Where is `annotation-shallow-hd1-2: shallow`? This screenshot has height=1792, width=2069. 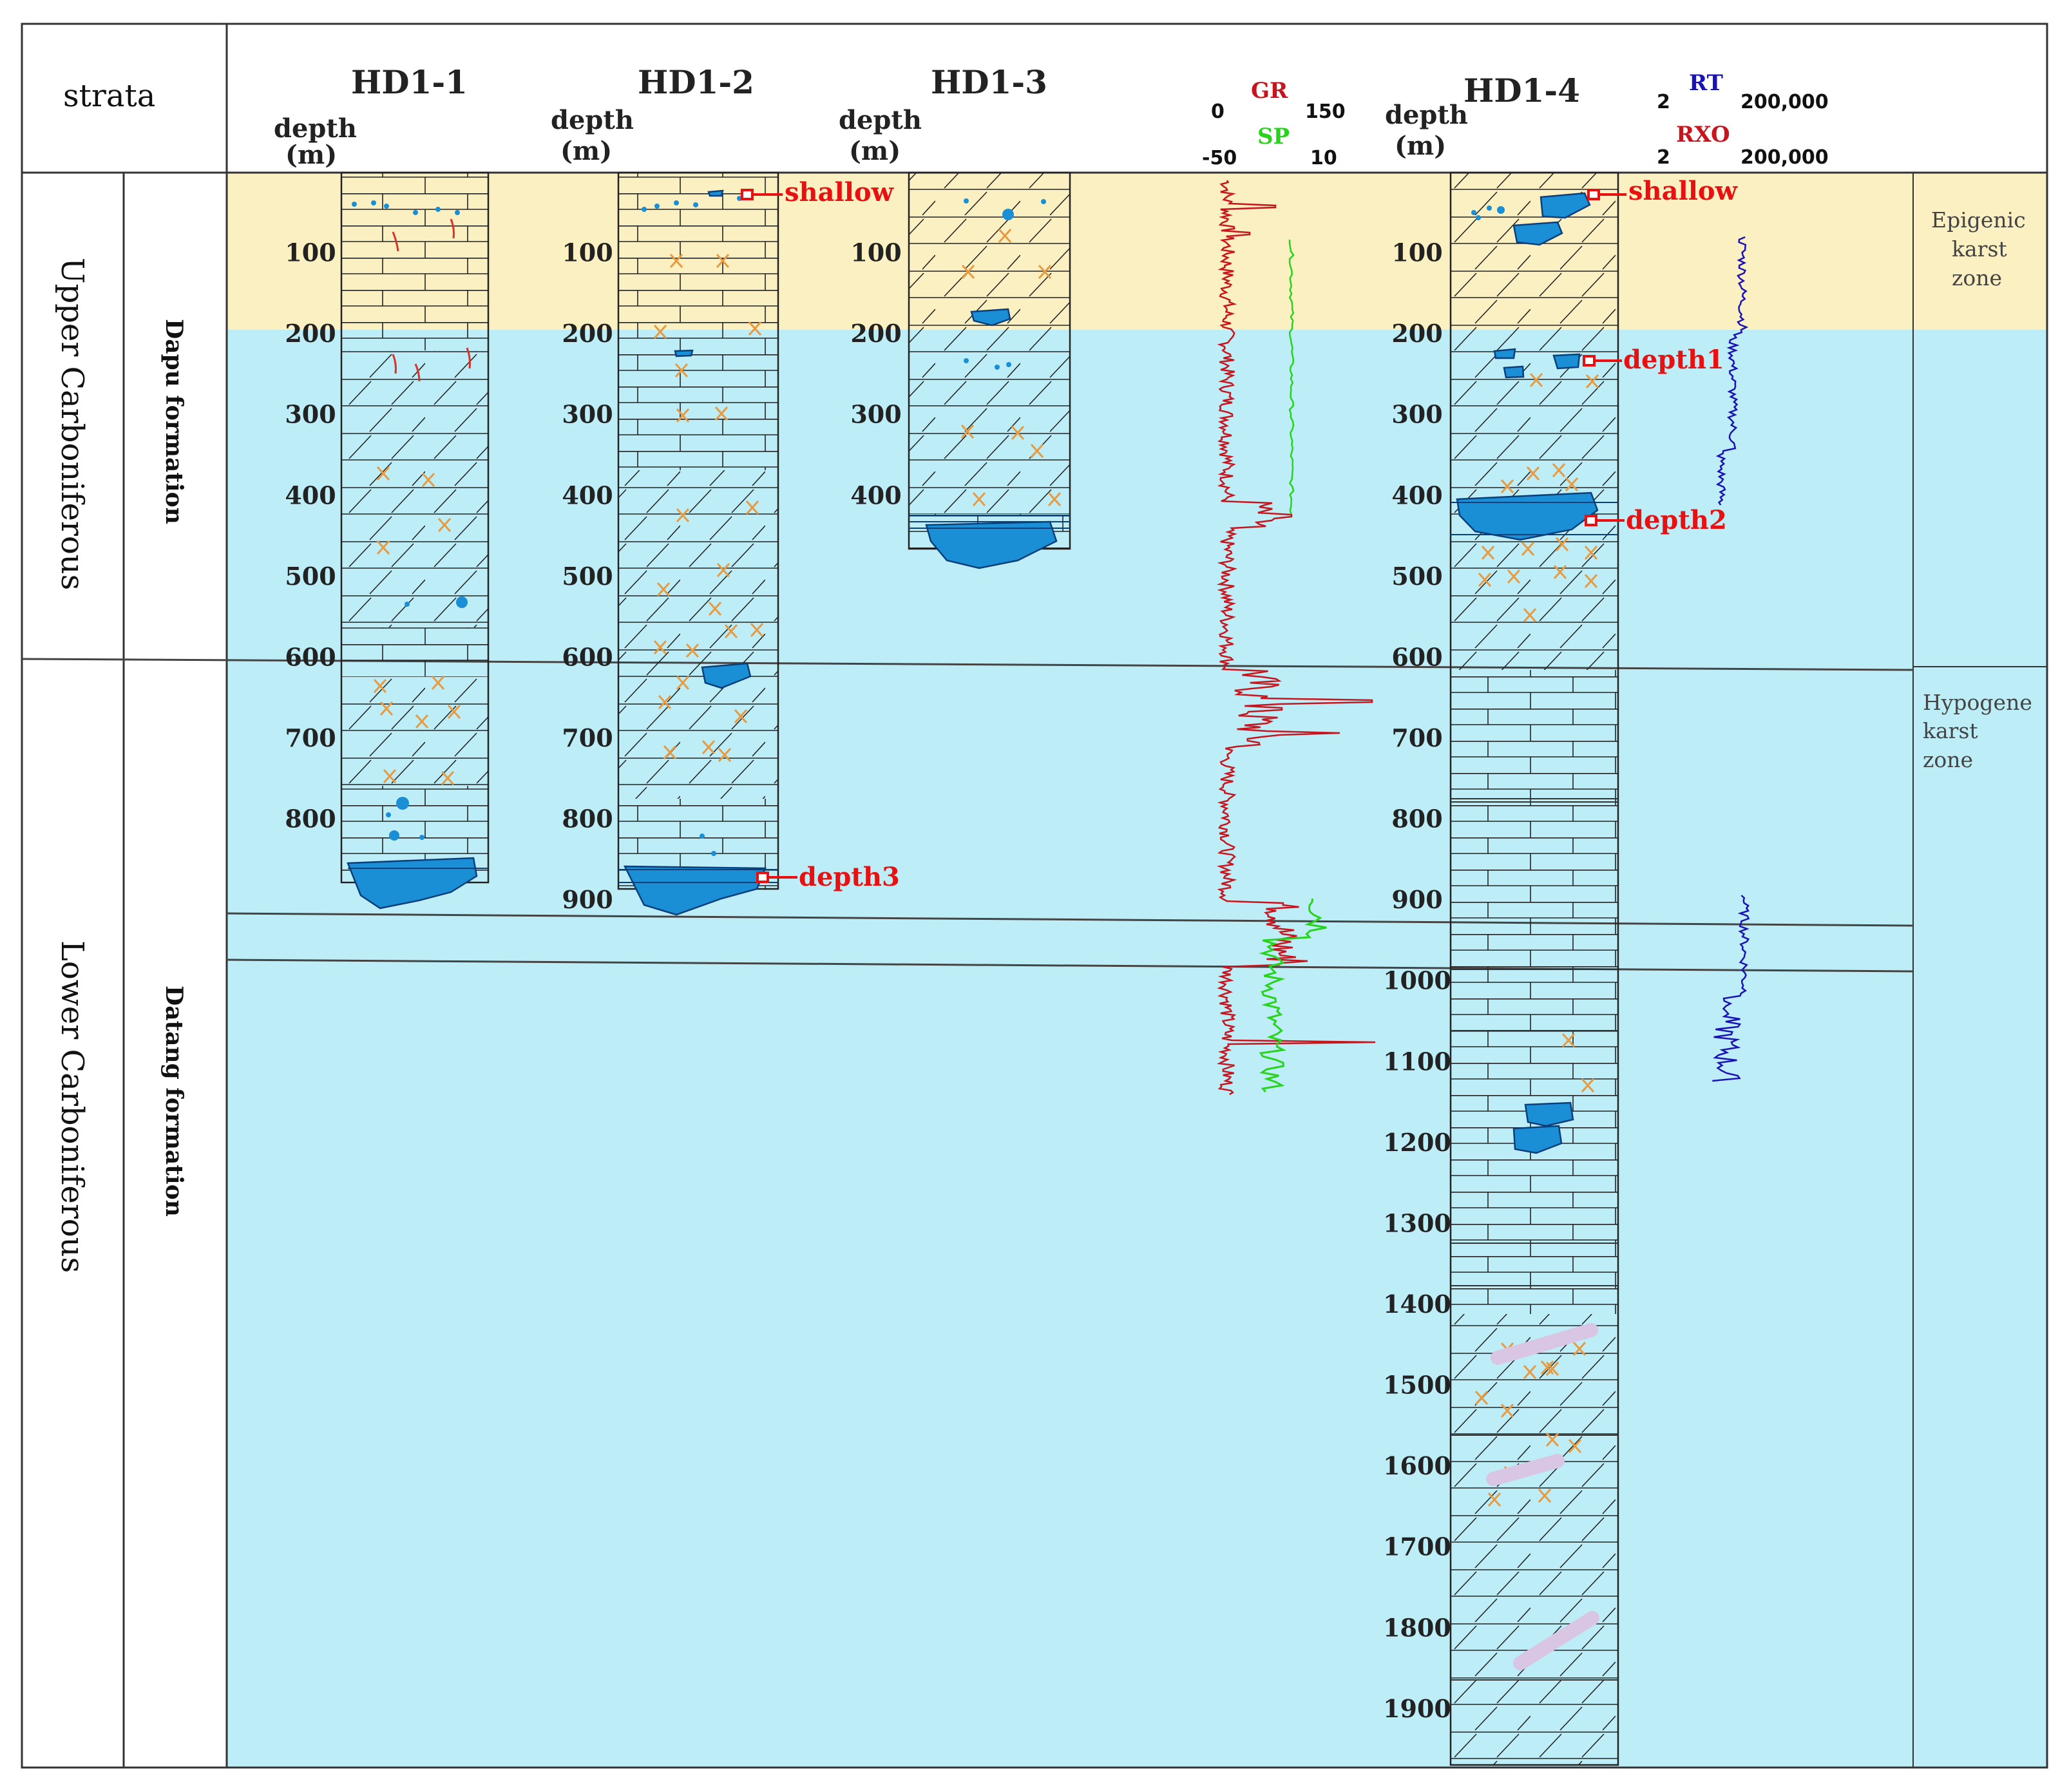
annotation-shallow-hd1-2: shallow is located at coordinates (840, 192).